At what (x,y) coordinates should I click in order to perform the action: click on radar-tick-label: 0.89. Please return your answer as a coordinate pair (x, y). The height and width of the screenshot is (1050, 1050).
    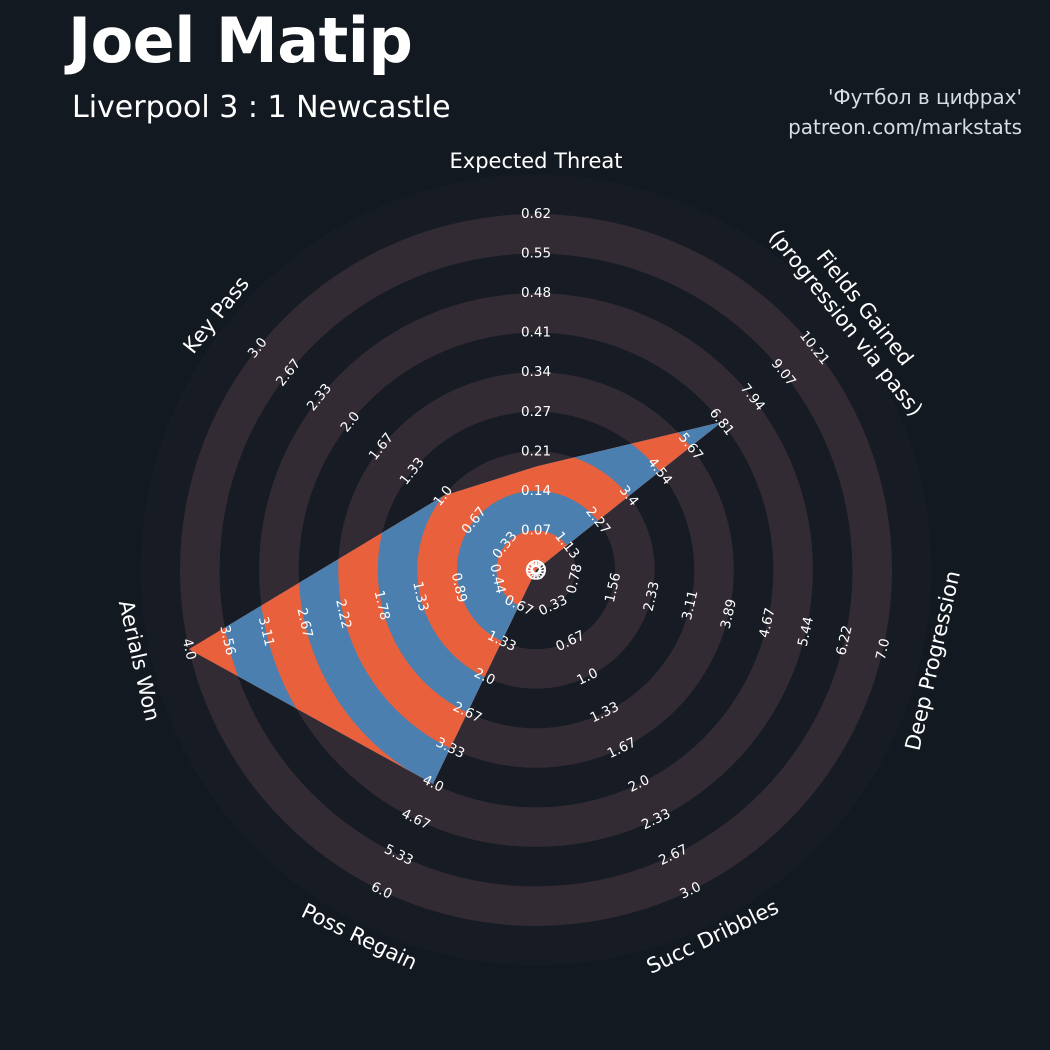
    Looking at the image, I should click on (459, 587).